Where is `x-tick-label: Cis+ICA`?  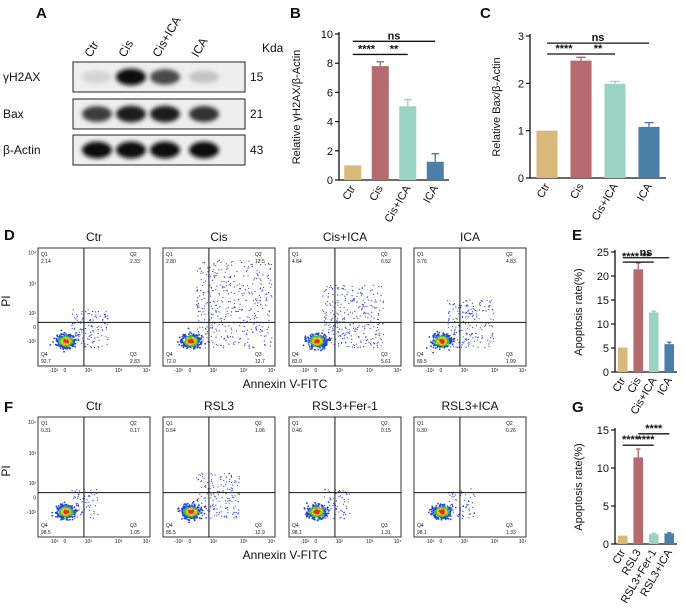 x-tick-label: Cis+ICA is located at coordinates (398, 204).